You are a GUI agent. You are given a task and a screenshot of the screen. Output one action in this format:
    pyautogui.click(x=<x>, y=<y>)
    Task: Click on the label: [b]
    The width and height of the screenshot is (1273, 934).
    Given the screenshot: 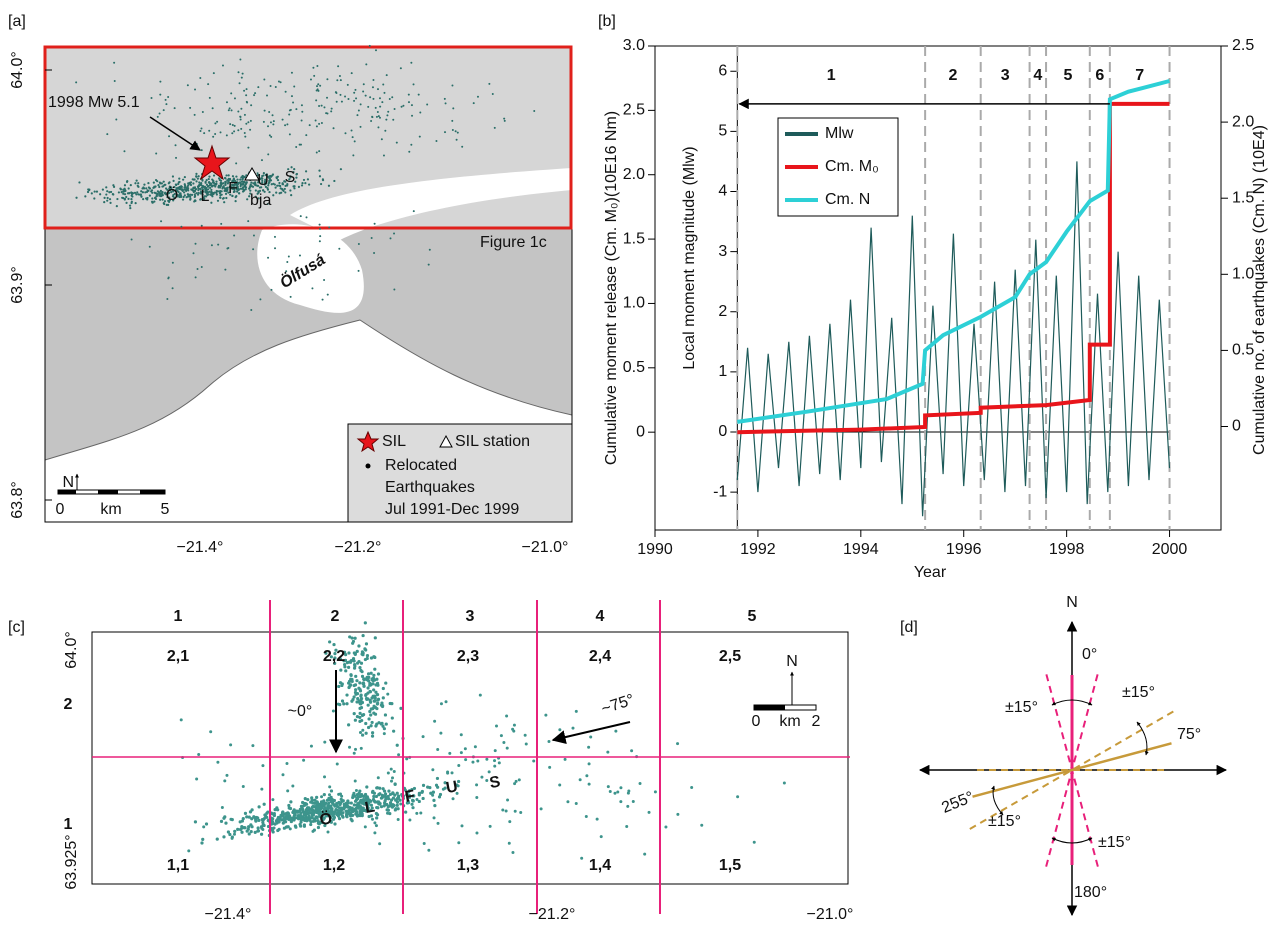 What is the action you would take?
    pyautogui.click(x=607, y=21)
    